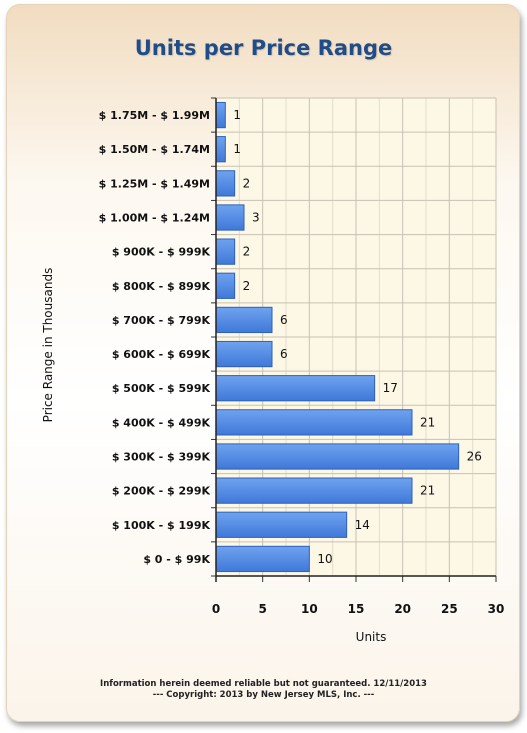  Describe the element at coordinates (263, 48) in the screenshot. I see `chart-title: Units per Price Range` at that location.